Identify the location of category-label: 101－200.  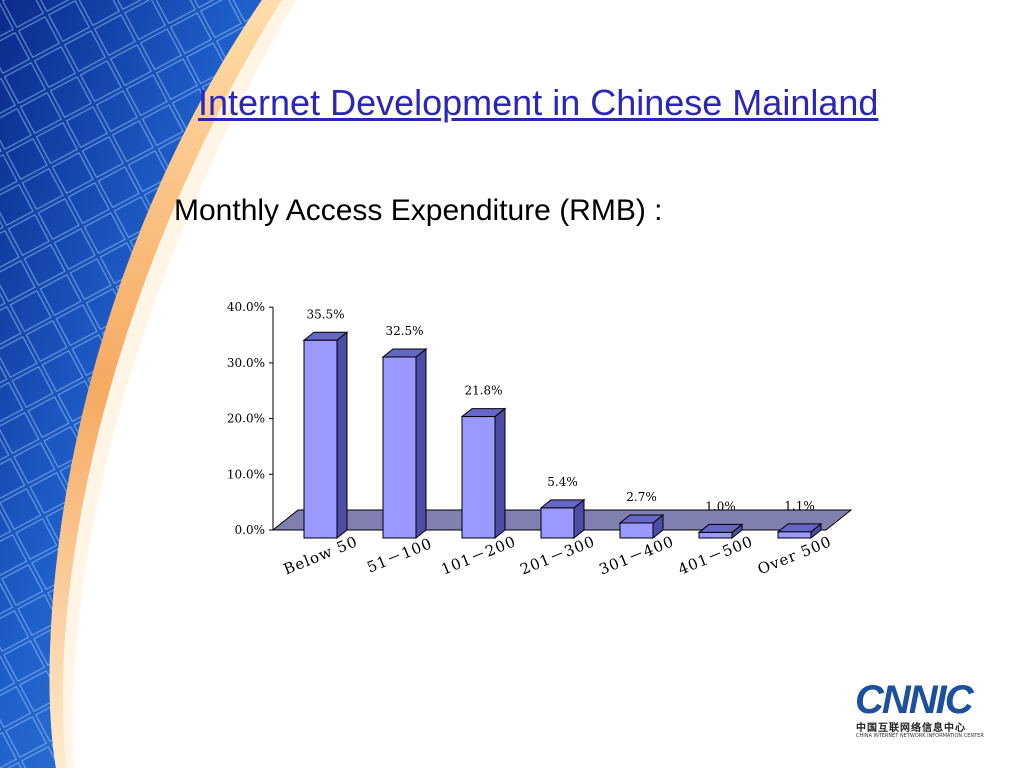
(479, 555).